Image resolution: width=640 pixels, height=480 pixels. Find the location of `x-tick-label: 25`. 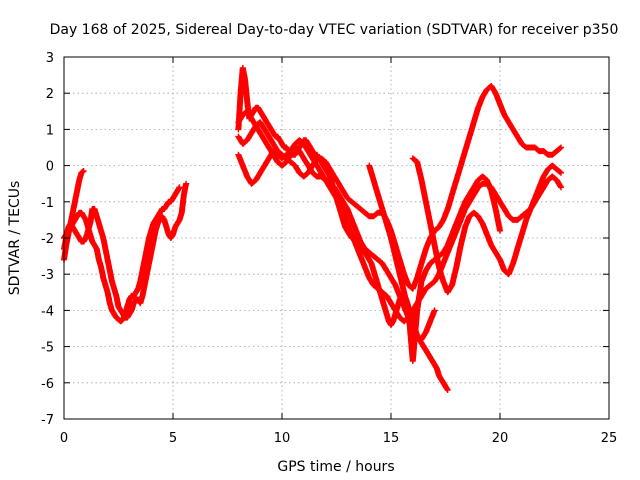

x-tick-label: 25 is located at coordinates (609, 438).